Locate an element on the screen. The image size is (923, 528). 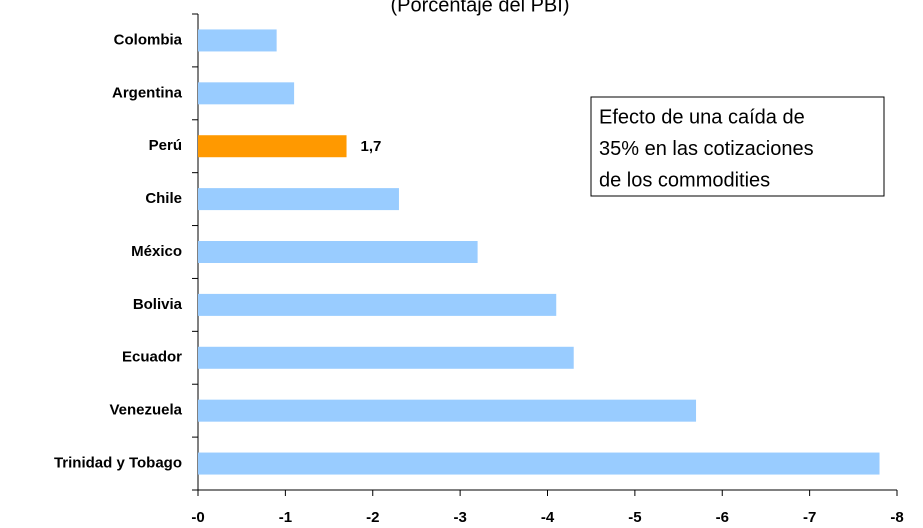
x-tick-label: -8 is located at coordinates (896, 517).